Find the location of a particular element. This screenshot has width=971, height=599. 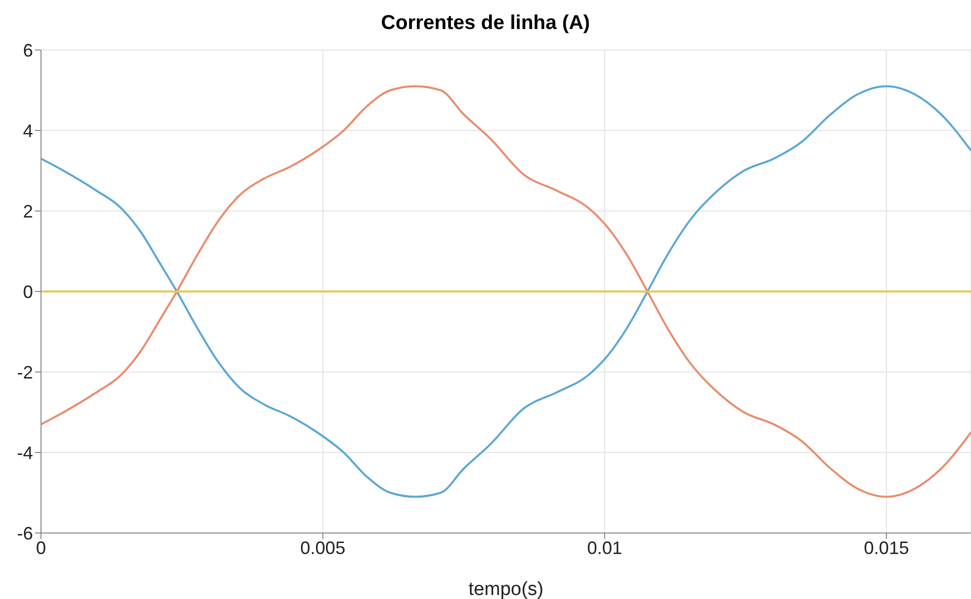

x-axis-title: tempo(s) is located at coordinates (506, 589).